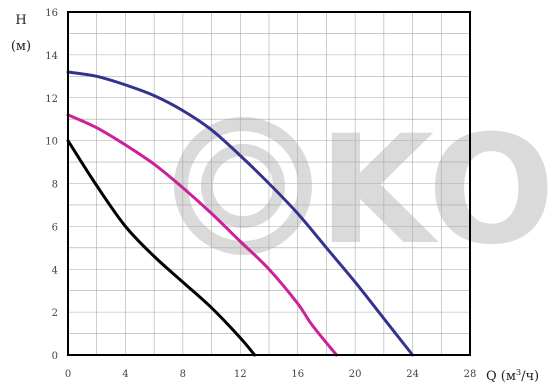 This screenshot has width=548, height=388. What do you see at coordinates (297, 374) in the screenshot?
I see `x-tick-label: 16` at bounding box center [297, 374].